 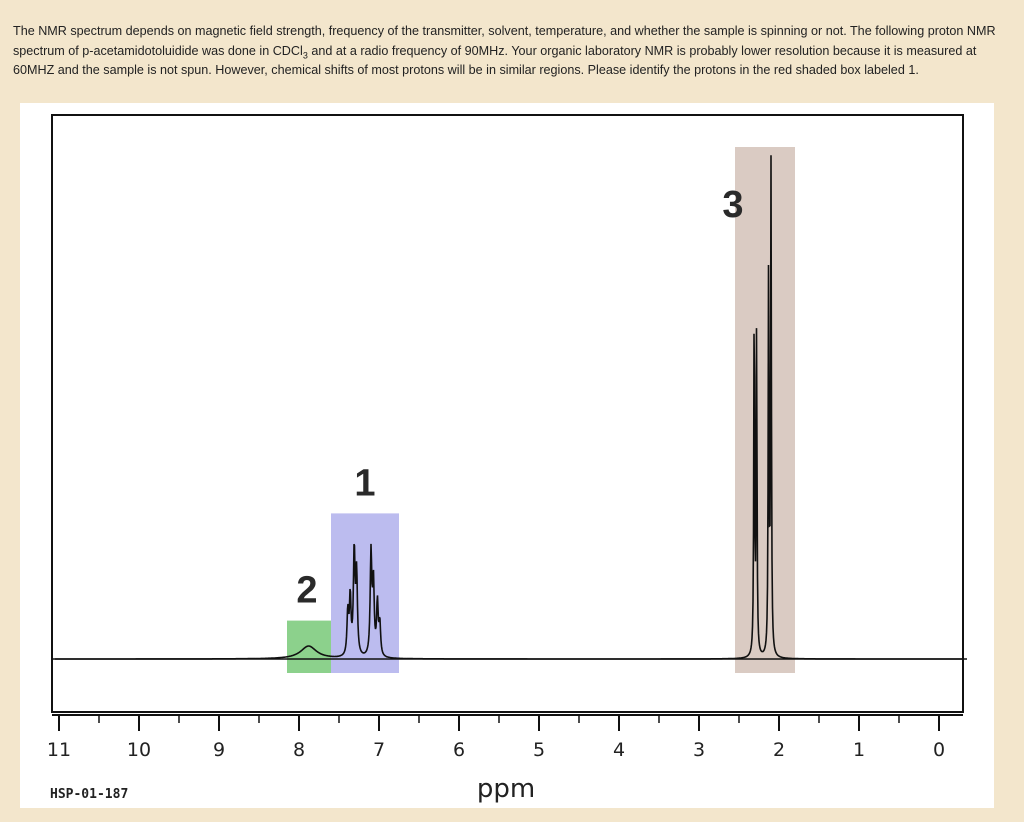 I want to click on x-tick-label-1: 1, so click(x=859, y=750).